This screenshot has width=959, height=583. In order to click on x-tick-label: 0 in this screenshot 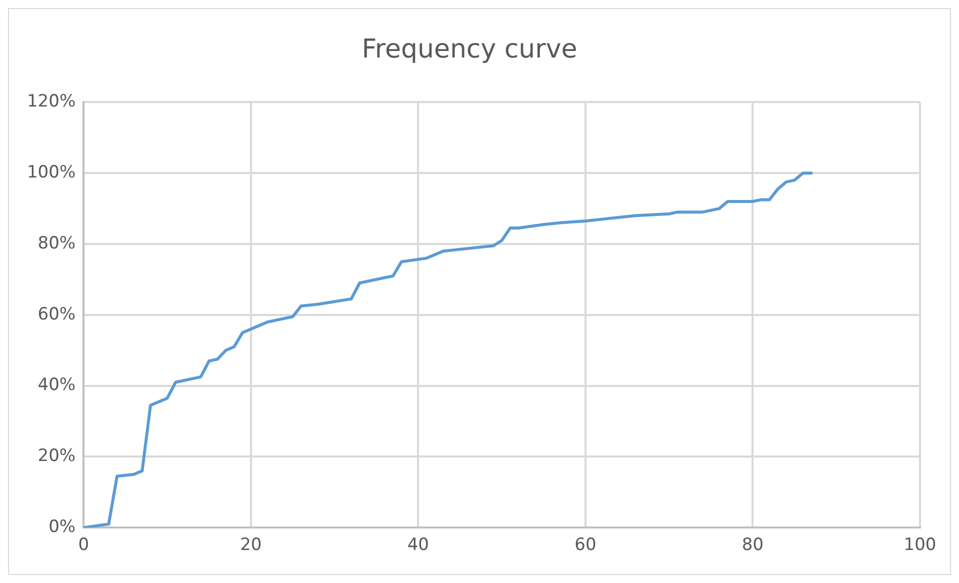, I will do `click(84, 545)`.